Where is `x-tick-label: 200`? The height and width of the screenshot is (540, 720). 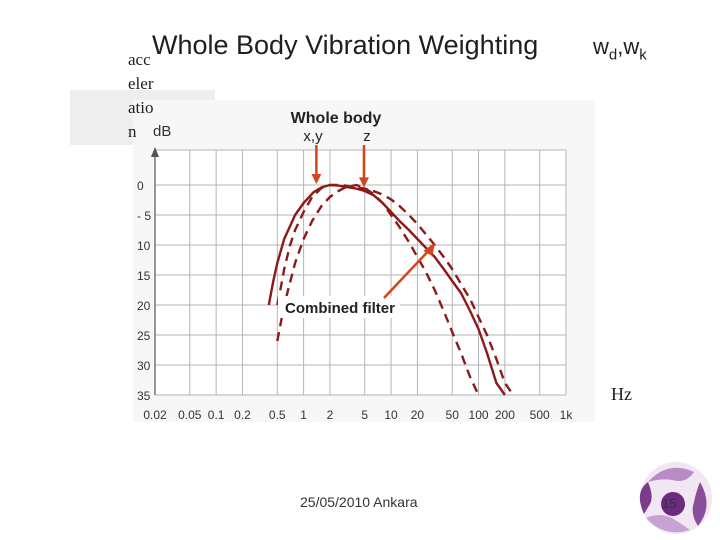 x-tick-label: 200 is located at coordinates (505, 415).